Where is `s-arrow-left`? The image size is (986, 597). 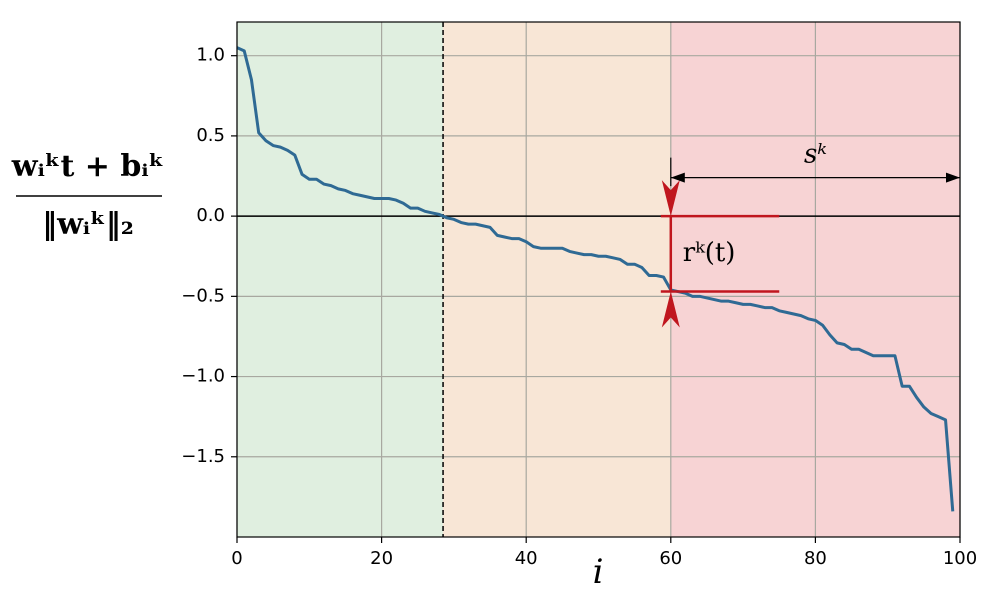
s-arrow-left is located at coordinates (677, 177).